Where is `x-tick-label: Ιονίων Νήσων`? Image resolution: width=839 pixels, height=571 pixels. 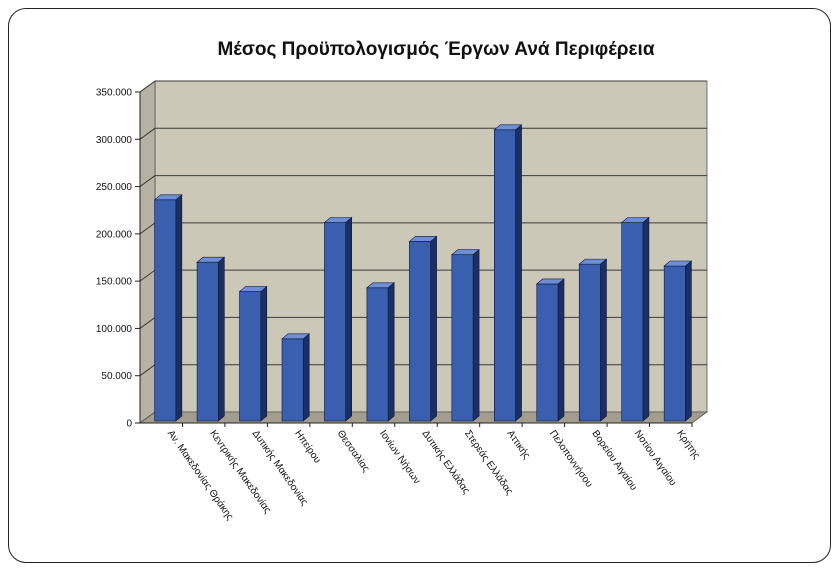 x-tick-label: Ιονίων Νήσων is located at coordinates (400, 457).